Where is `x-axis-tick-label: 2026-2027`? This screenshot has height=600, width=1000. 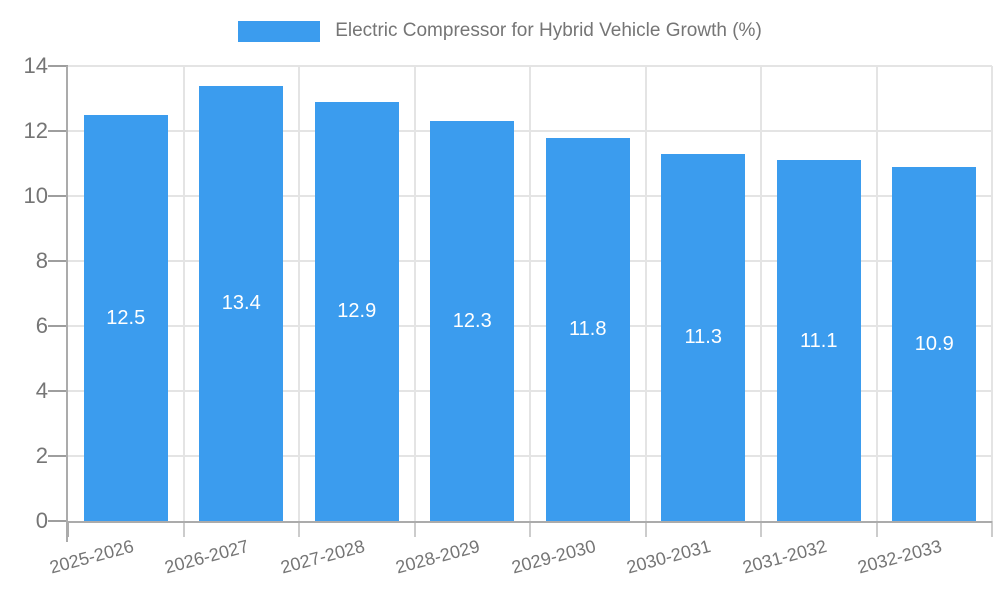 x-axis-tick-label: 2026-2027 is located at coordinates (206, 556).